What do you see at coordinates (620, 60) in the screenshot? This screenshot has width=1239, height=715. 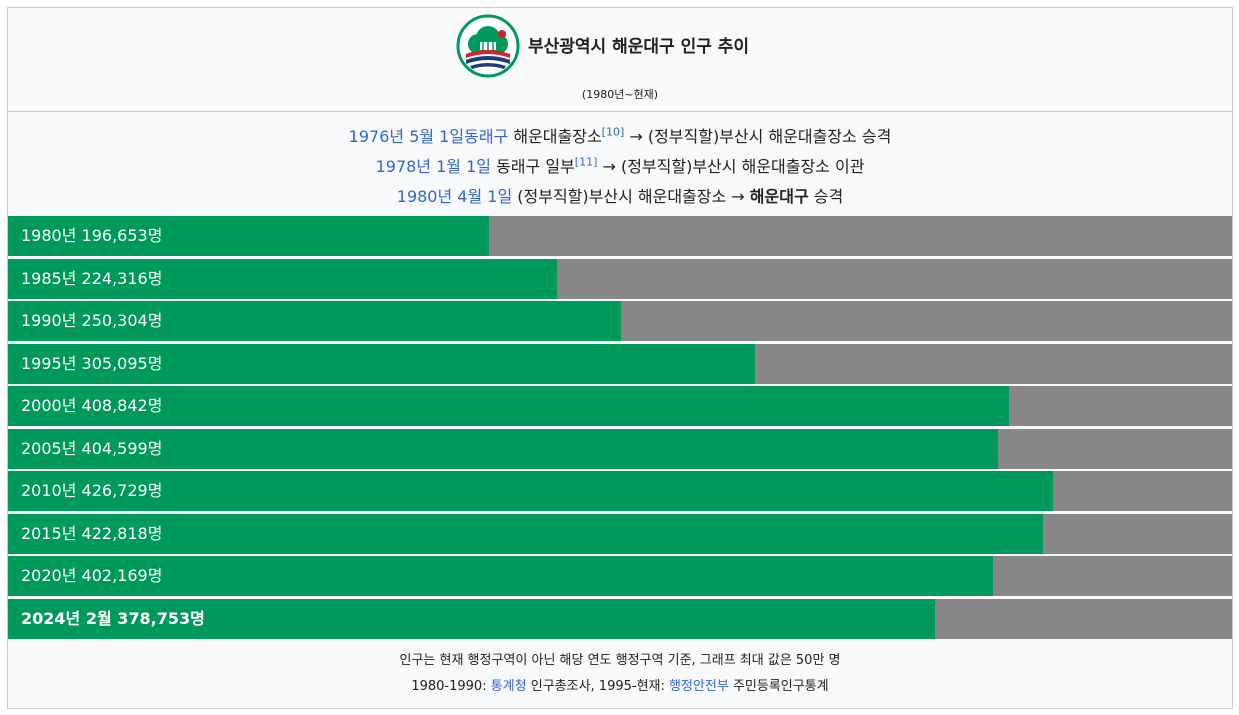 I see `infobox-header: 부산광역시 해운대구 인구 추이 (1980년~현재)` at bounding box center [620, 60].